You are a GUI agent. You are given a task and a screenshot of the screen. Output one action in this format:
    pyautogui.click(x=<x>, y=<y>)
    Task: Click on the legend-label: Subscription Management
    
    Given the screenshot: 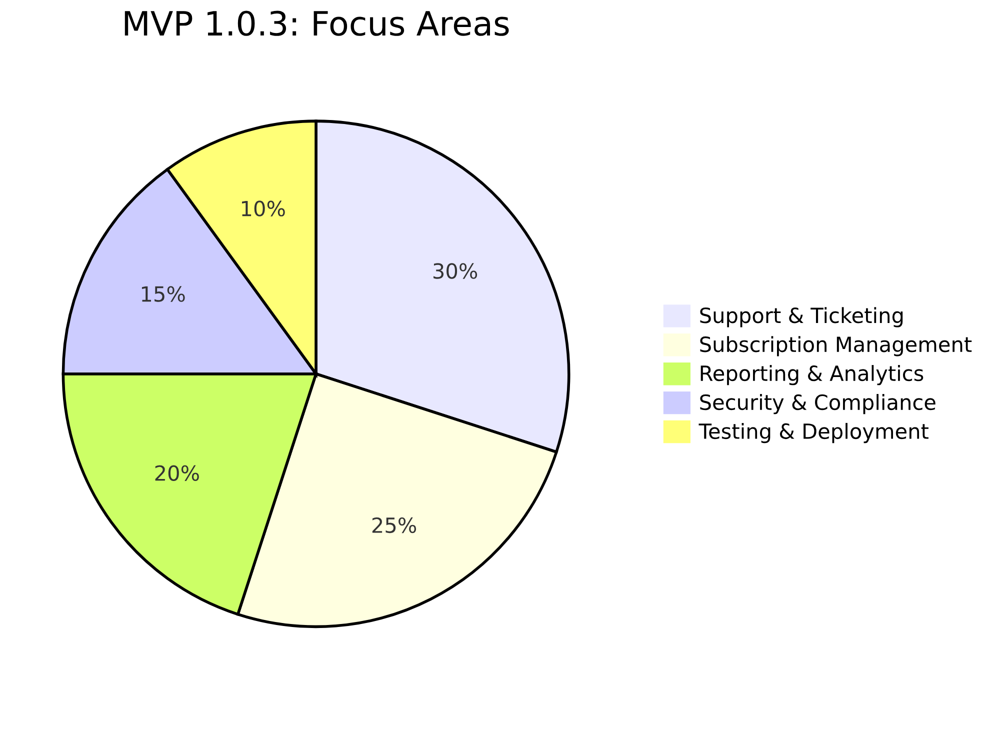 What is the action you would take?
    pyautogui.click(x=836, y=346)
    